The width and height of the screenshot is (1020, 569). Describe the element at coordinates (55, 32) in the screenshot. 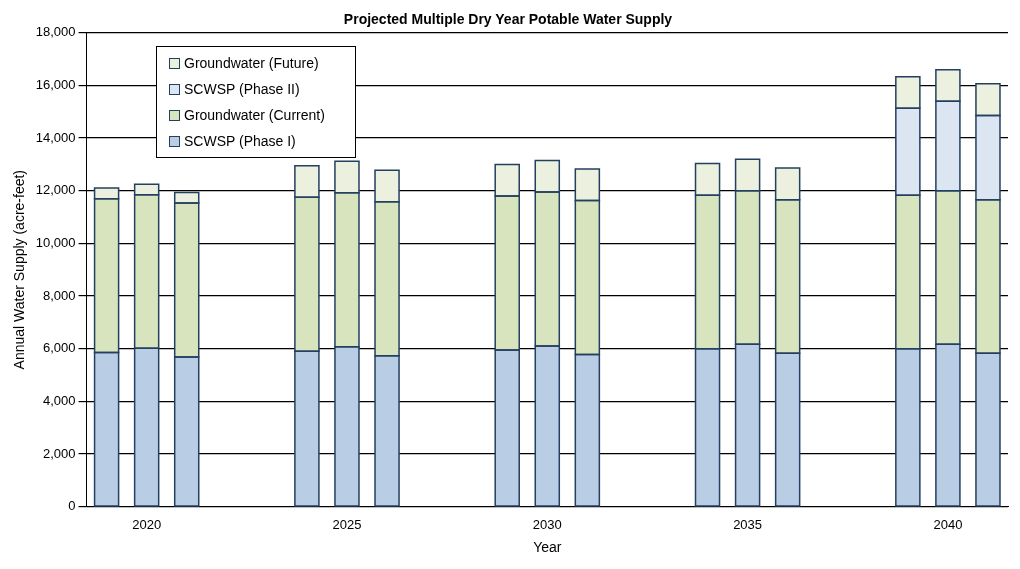

I see `y-tick-label: 18,000` at that location.